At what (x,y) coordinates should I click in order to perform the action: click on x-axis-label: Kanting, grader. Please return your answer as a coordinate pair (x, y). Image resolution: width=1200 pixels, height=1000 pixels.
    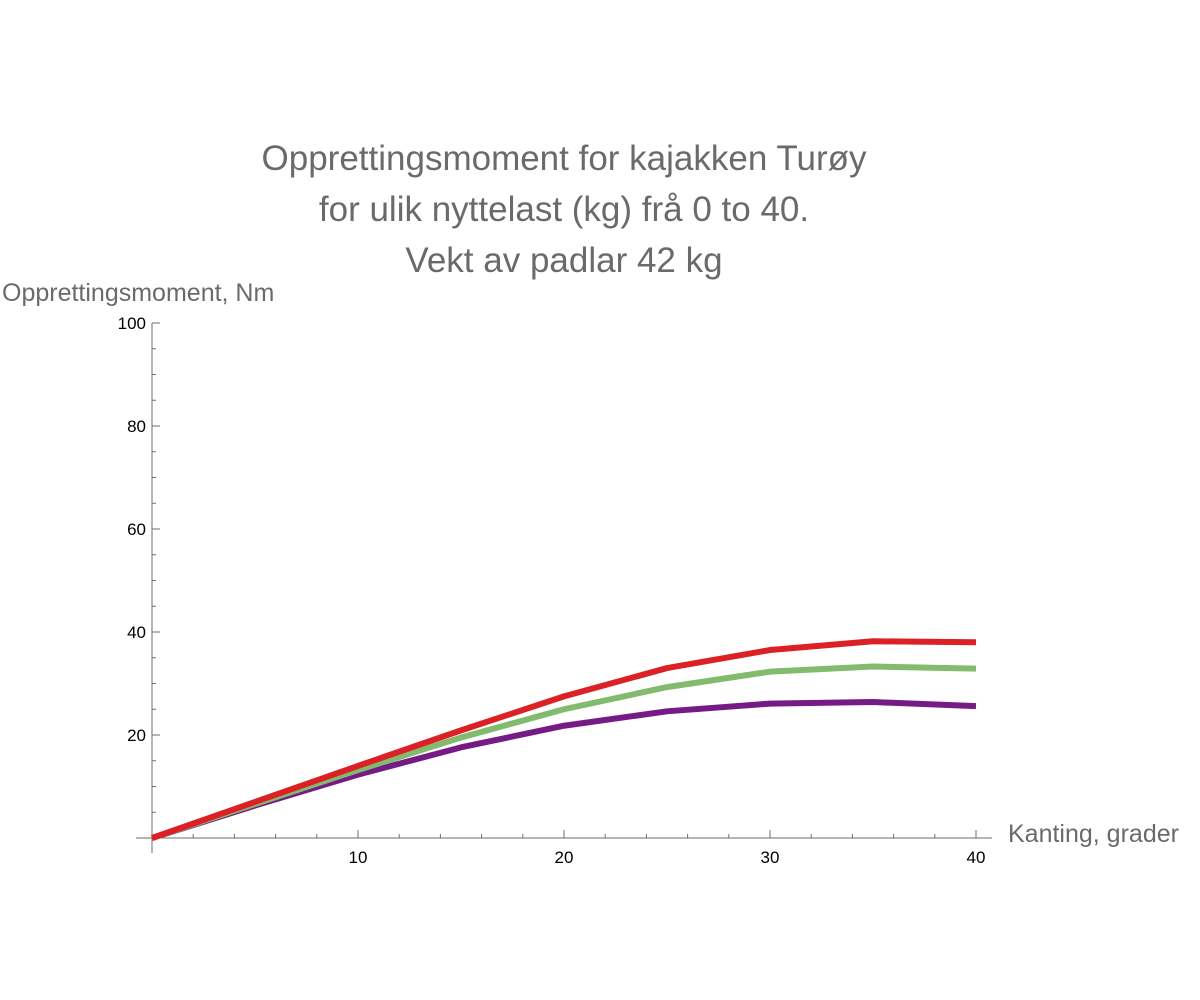
    Looking at the image, I should click on (1093, 834).